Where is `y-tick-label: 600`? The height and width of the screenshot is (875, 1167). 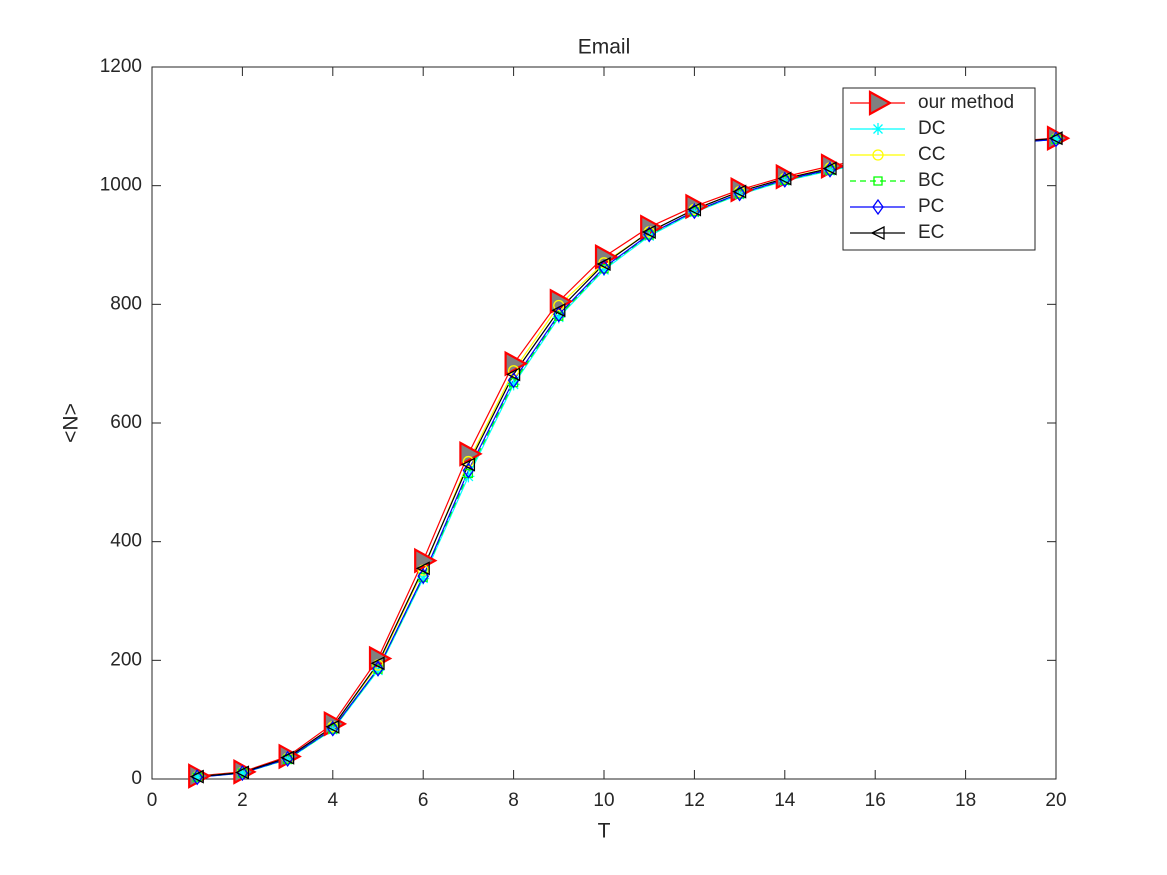 y-tick-label: 600 is located at coordinates (126, 422).